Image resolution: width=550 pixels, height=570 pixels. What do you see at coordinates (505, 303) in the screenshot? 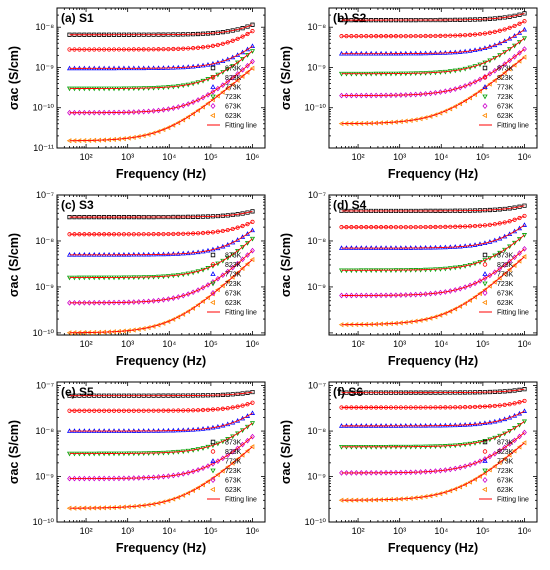
I see `legend-entry: 623K` at bounding box center [505, 303].